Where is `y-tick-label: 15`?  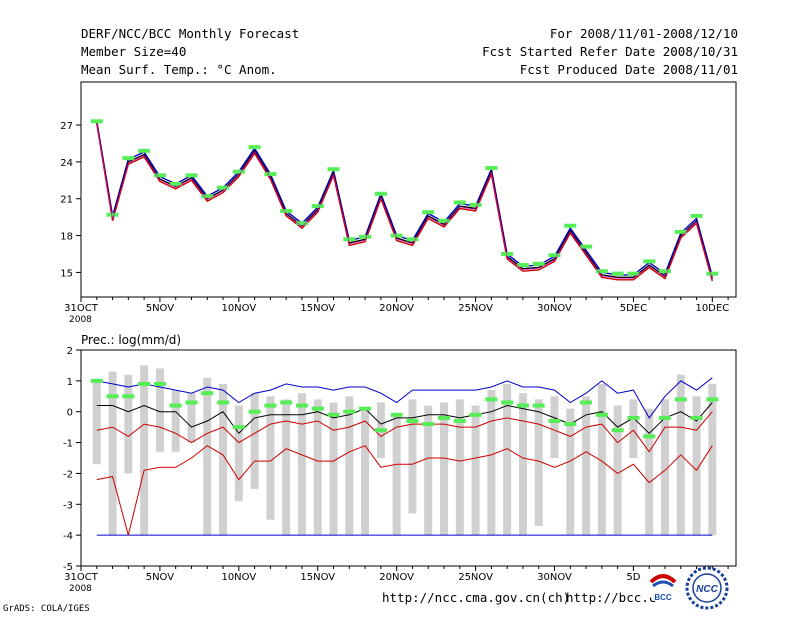
y-tick-label: 15 is located at coordinates (66, 273).